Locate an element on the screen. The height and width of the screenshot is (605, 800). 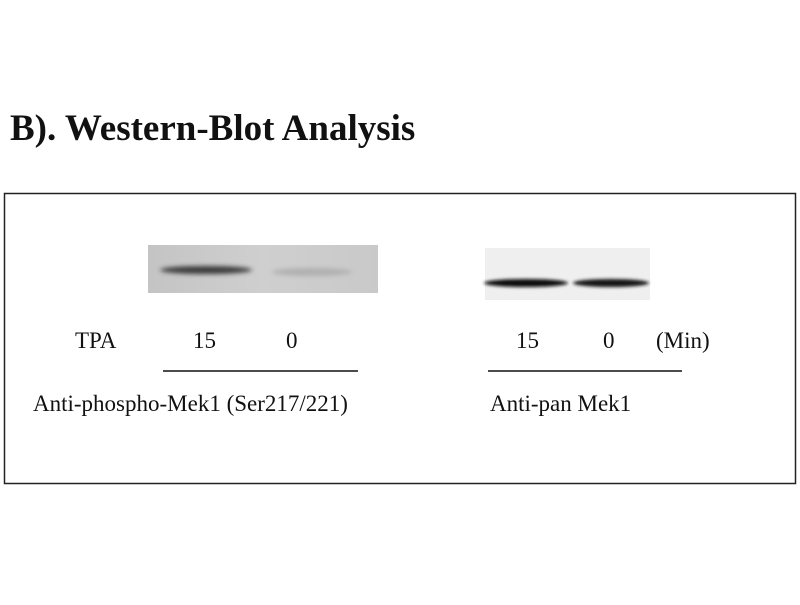
unit-label: (Min) is located at coordinates (683, 340).